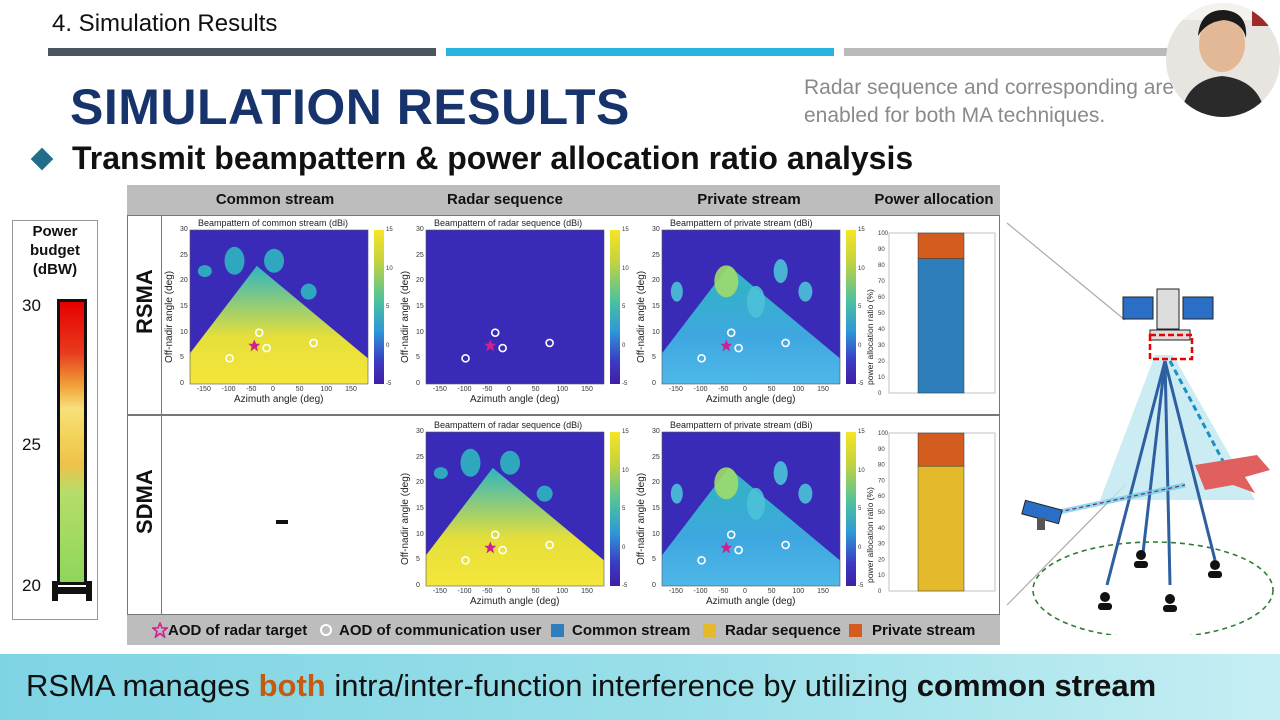 This screenshot has width=1280, height=720. I want to click on sdma-pa-tick: 80, so click(881, 466).